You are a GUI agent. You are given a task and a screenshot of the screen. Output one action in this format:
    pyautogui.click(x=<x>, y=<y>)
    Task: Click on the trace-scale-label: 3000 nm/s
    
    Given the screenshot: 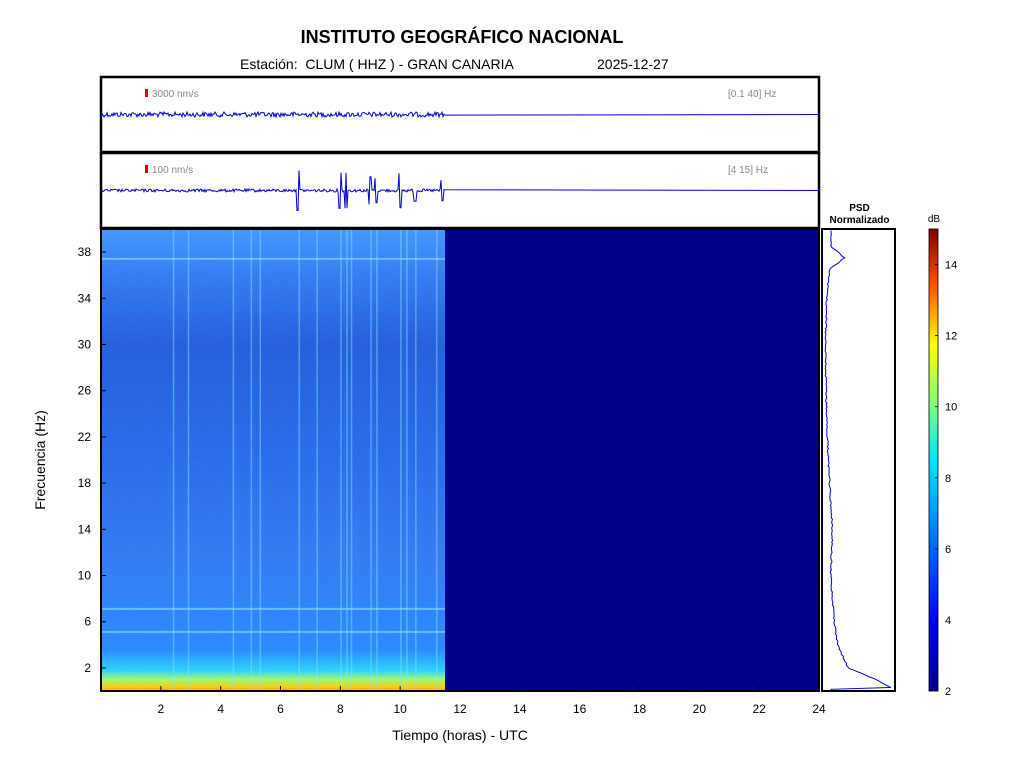 What is the action you would take?
    pyautogui.click(x=175, y=94)
    